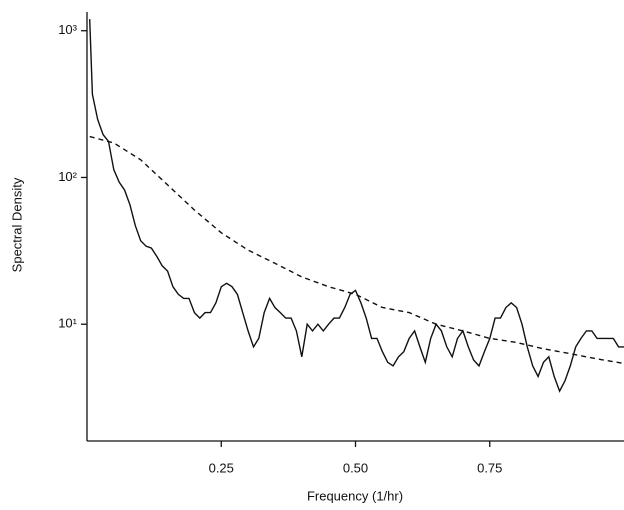 The height and width of the screenshot is (510, 624). What do you see at coordinates (16, 224) in the screenshot?
I see `y-axis-label: Spectral Density` at bounding box center [16, 224].